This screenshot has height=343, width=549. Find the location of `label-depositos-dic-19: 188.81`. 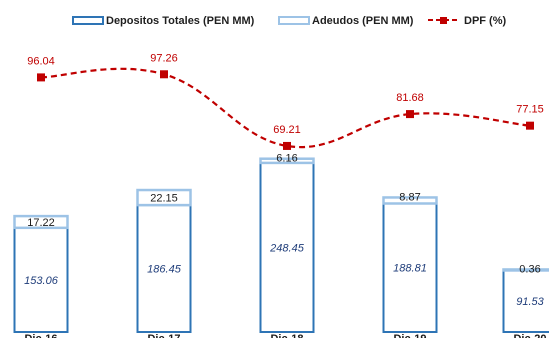

label-depositos-dic-19: 188.81 is located at coordinates (410, 269).